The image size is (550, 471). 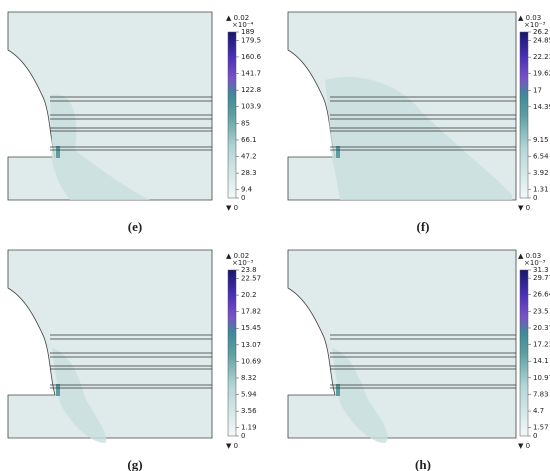 What do you see at coordinates (541, 32) in the screenshot?
I see `colorbar-tick-label: 26.2` at bounding box center [541, 32].